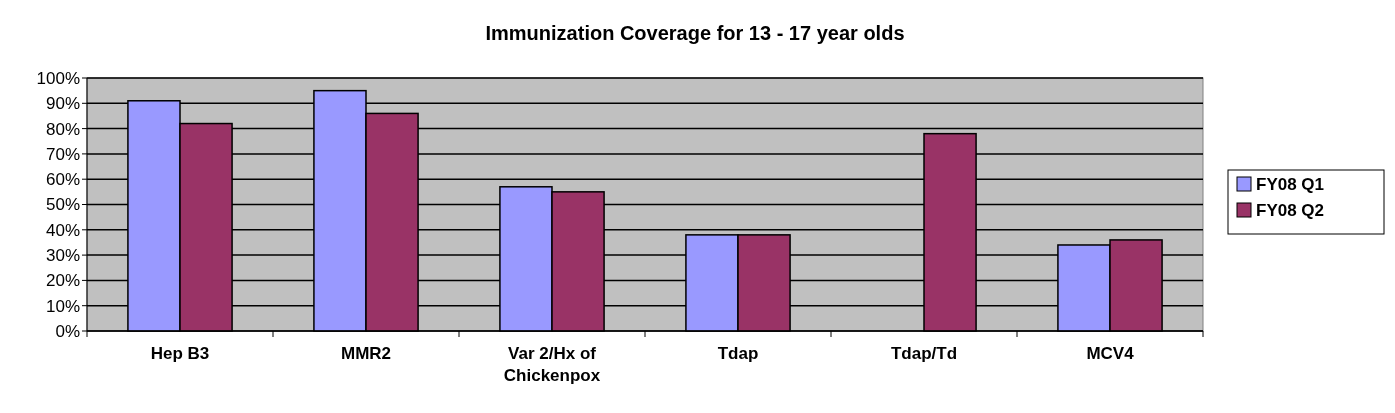 The image size is (1395, 413). What do you see at coordinates (1110, 353) in the screenshot?
I see `x-tick-label: MCV4` at bounding box center [1110, 353].